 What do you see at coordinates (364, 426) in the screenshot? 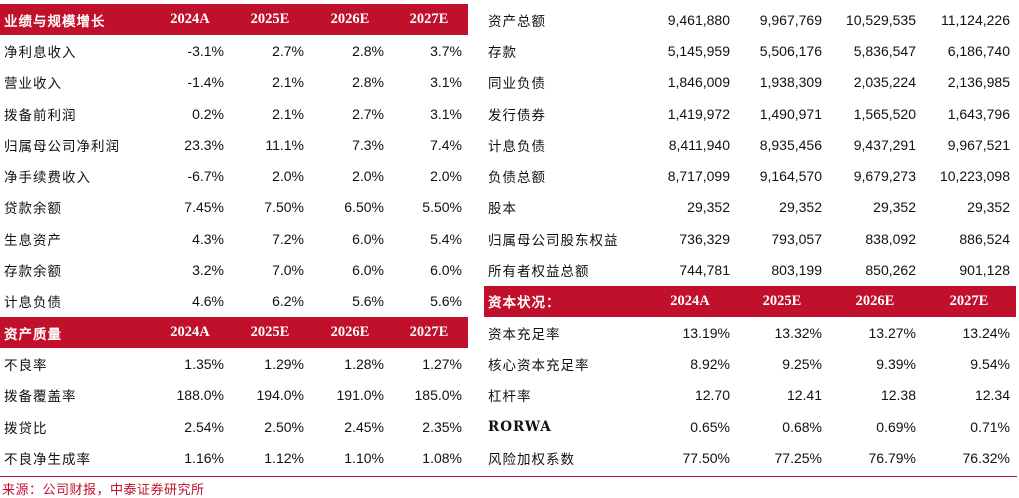
I see `cell-value: 2.45%` at bounding box center [364, 426].